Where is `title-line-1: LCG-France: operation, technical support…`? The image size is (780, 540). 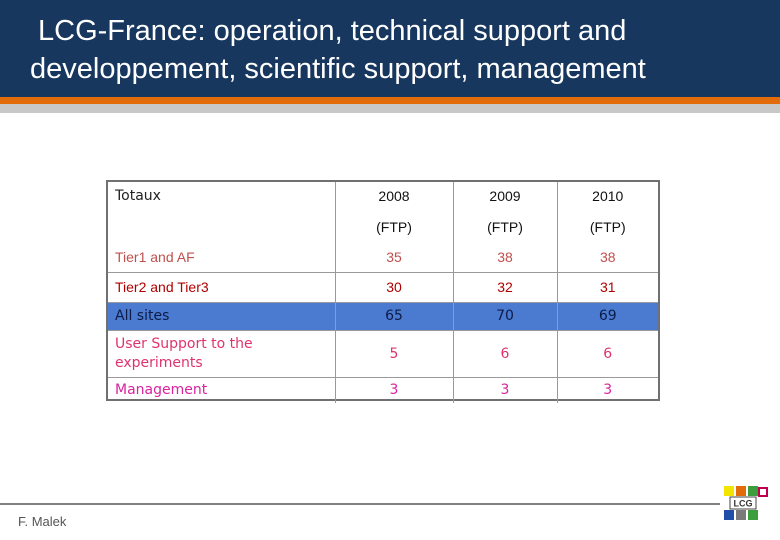 title-line-1: LCG-France: operation, technical support… is located at coordinates (332, 31).